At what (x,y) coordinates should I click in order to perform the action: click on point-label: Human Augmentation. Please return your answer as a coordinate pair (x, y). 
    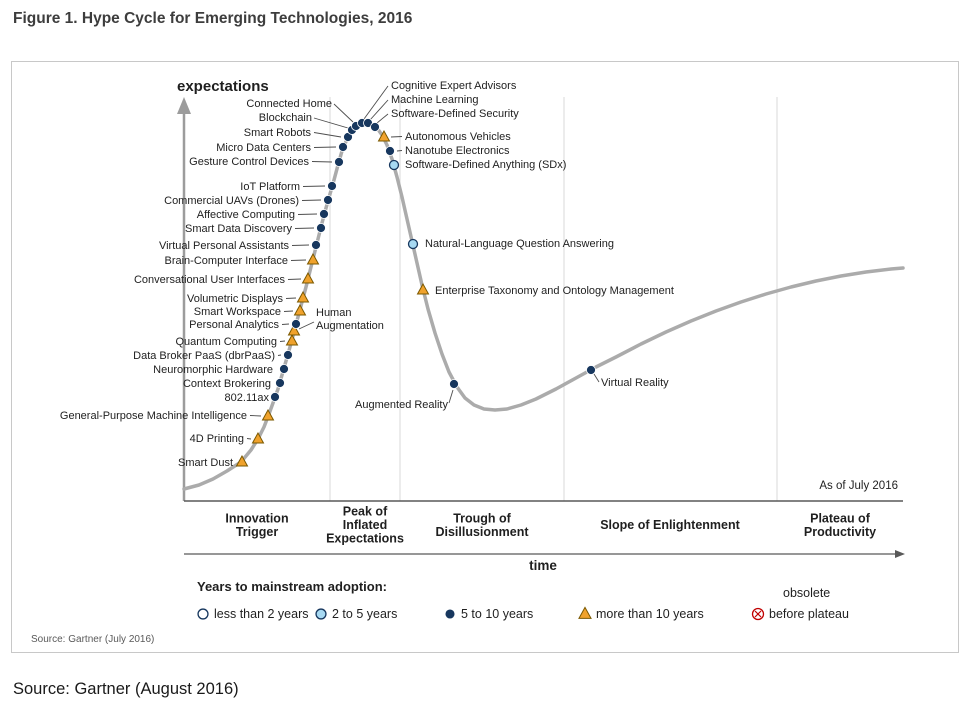
    Looking at the image, I should click on (350, 319).